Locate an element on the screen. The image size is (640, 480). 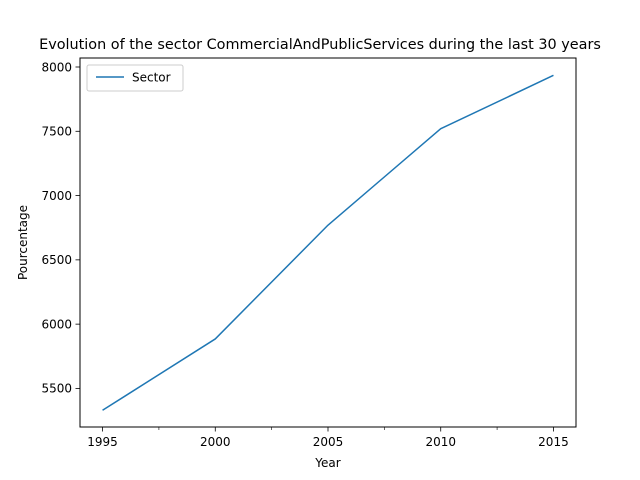
y-tick-label: 7500 is located at coordinates (56, 132).